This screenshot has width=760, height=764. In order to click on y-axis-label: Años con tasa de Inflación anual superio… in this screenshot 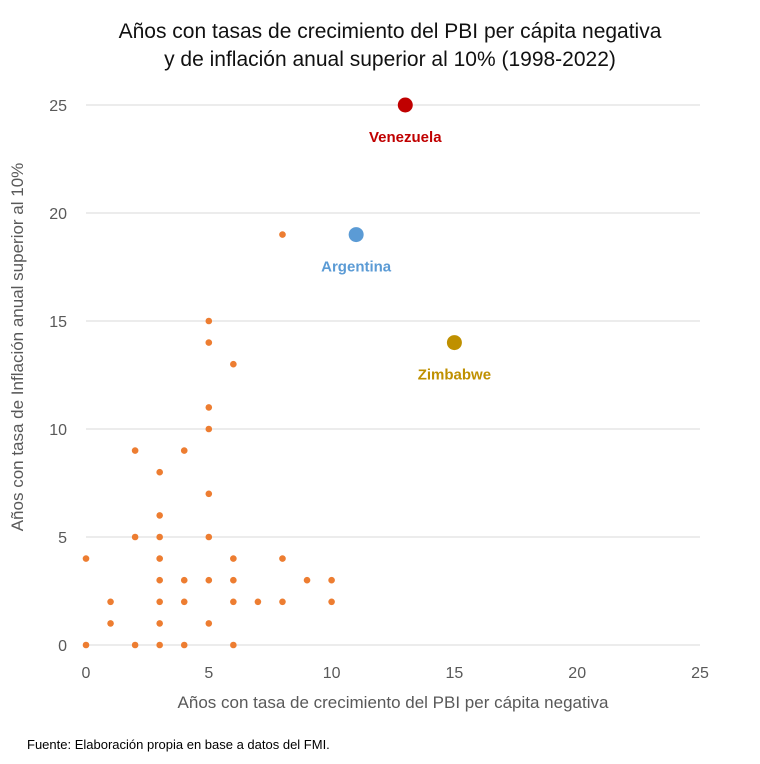, I will do `click(17, 347)`.